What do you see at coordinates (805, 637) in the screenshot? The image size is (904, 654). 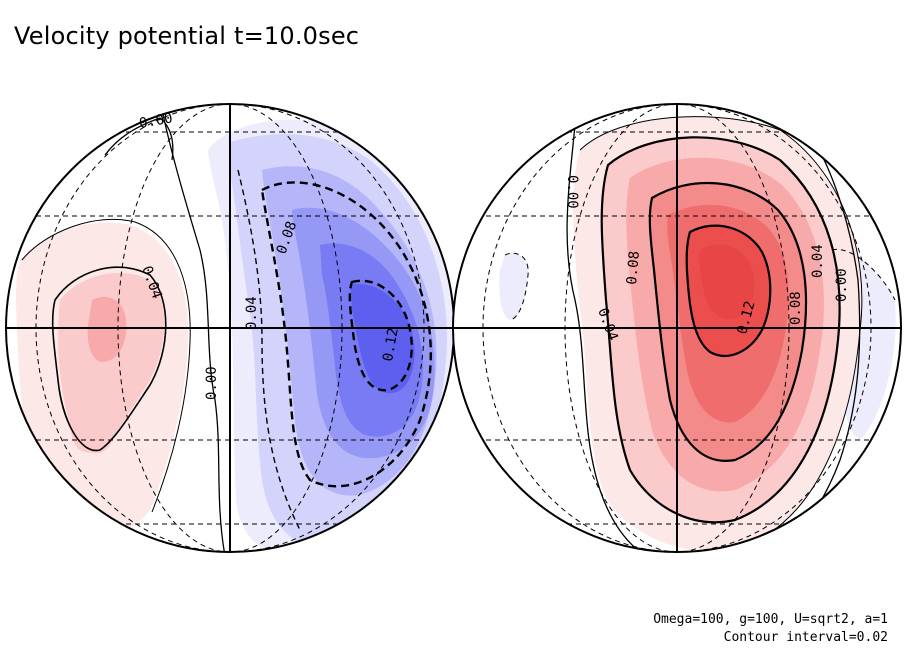 I see `contour-interval-caption: Contour interval=0.02` at bounding box center [805, 637].